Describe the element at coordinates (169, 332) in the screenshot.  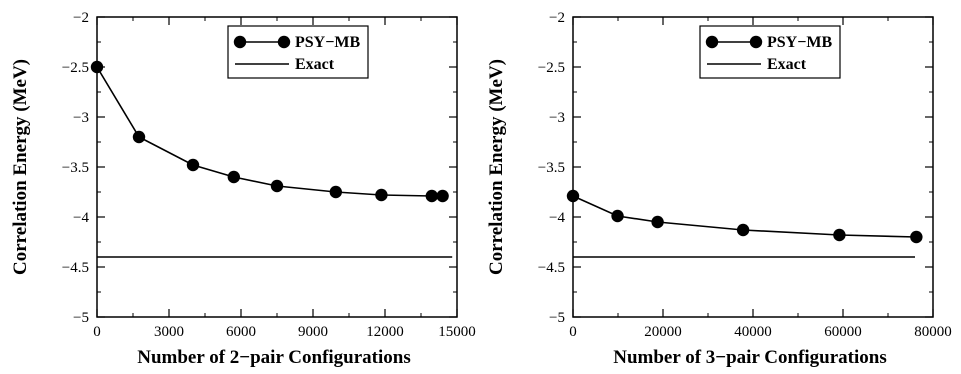
I see `x-tick-label: 3000` at that location.